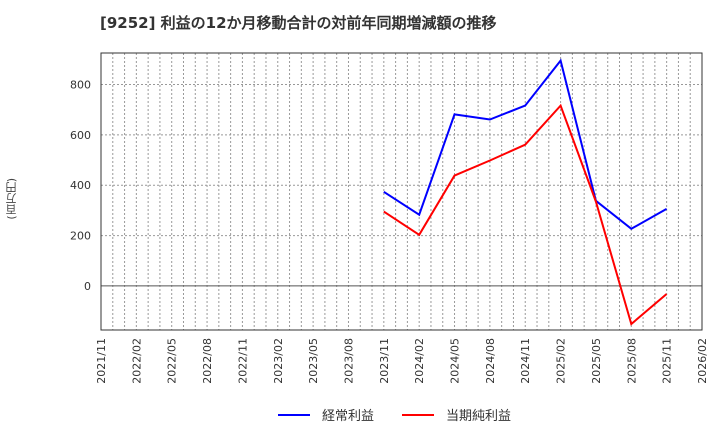  I want to click on legend-label: 当期純利益, so click(479, 416).